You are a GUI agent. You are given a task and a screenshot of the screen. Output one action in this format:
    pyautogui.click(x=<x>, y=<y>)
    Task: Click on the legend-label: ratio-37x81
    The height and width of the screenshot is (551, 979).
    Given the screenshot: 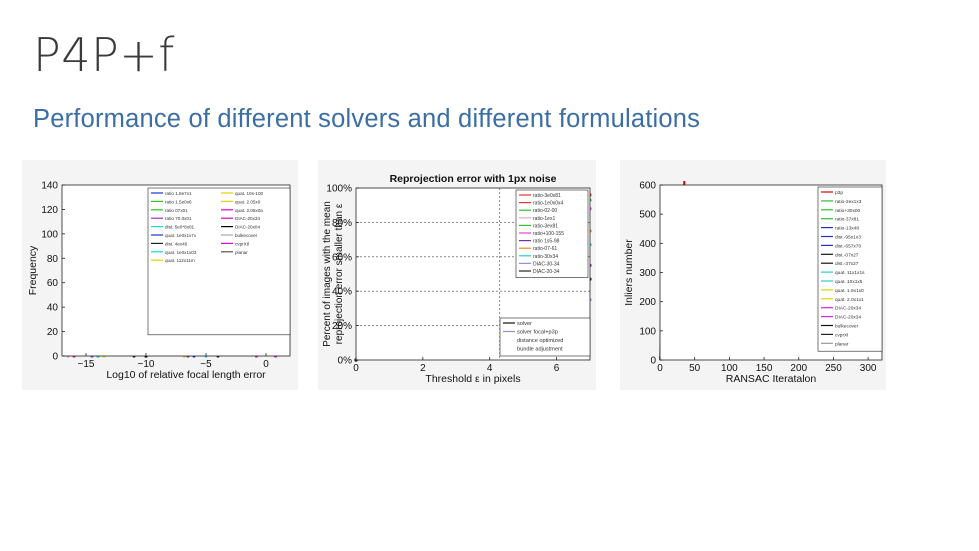 What is the action you would take?
    pyautogui.click(x=847, y=220)
    